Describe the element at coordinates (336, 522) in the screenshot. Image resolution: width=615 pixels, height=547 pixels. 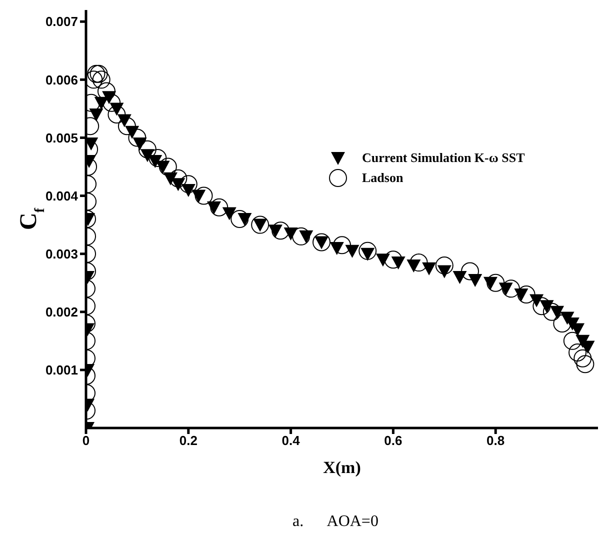
I see `text: a. AOA=0` at that location.